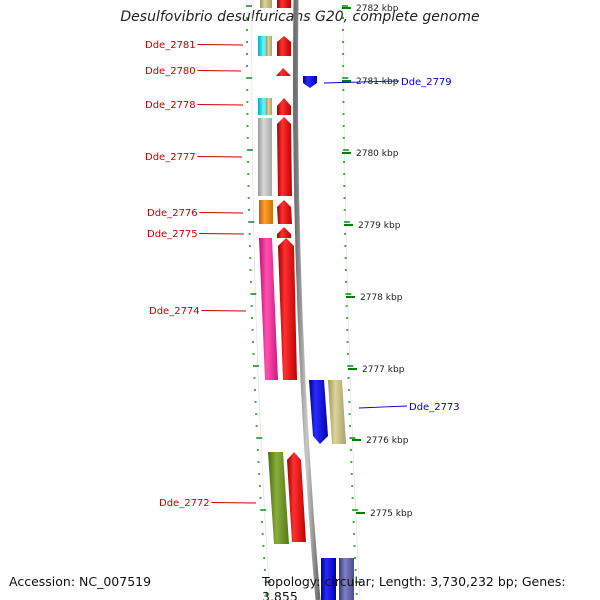  I want to click on gene-arrow-dde2775, so click(284, 232).